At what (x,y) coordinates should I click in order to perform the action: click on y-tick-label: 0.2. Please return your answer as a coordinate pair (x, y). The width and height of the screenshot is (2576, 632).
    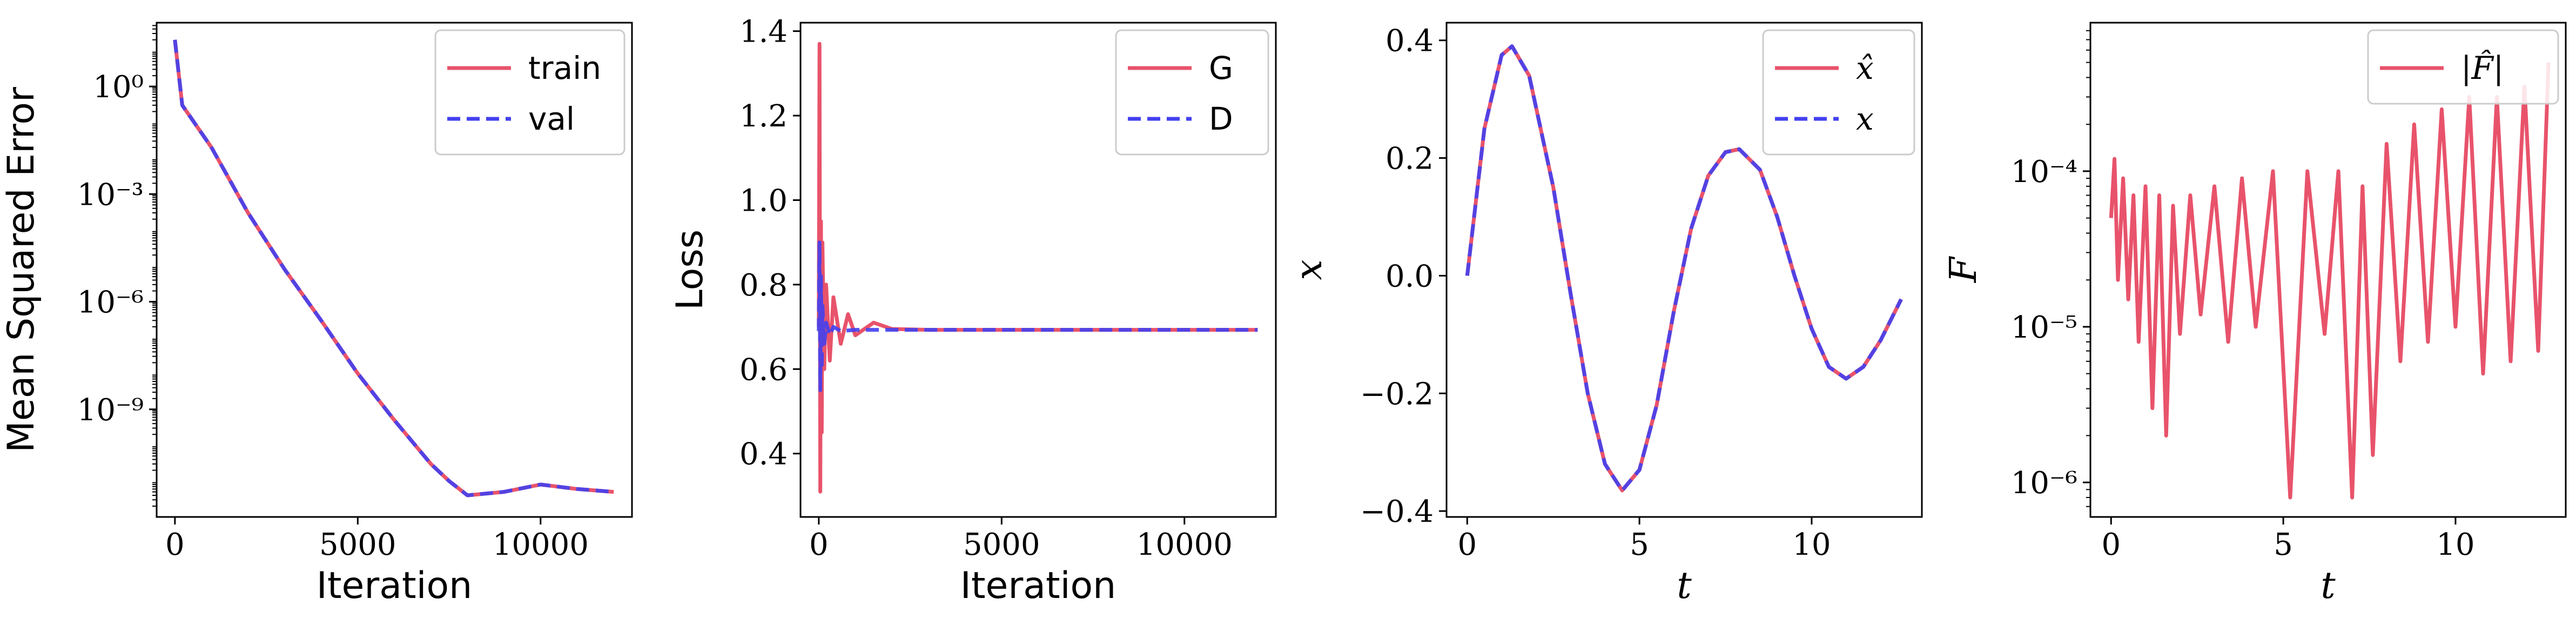
    Looking at the image, I should click on (1409, 159).